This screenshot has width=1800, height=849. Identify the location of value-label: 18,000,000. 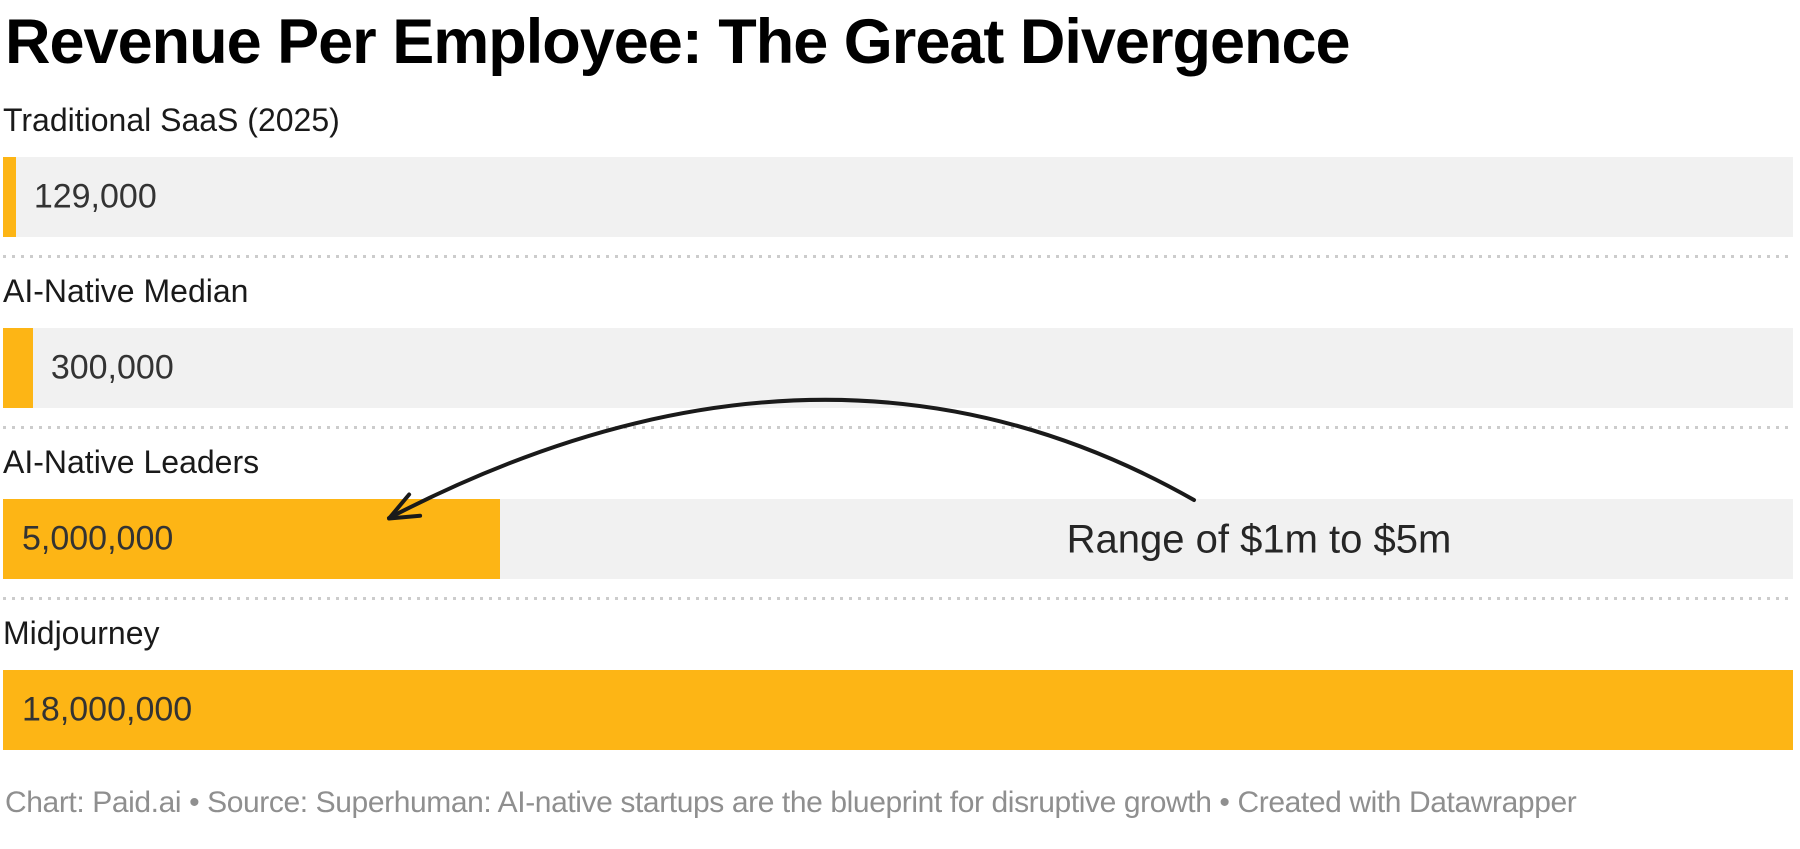
(107, 709).